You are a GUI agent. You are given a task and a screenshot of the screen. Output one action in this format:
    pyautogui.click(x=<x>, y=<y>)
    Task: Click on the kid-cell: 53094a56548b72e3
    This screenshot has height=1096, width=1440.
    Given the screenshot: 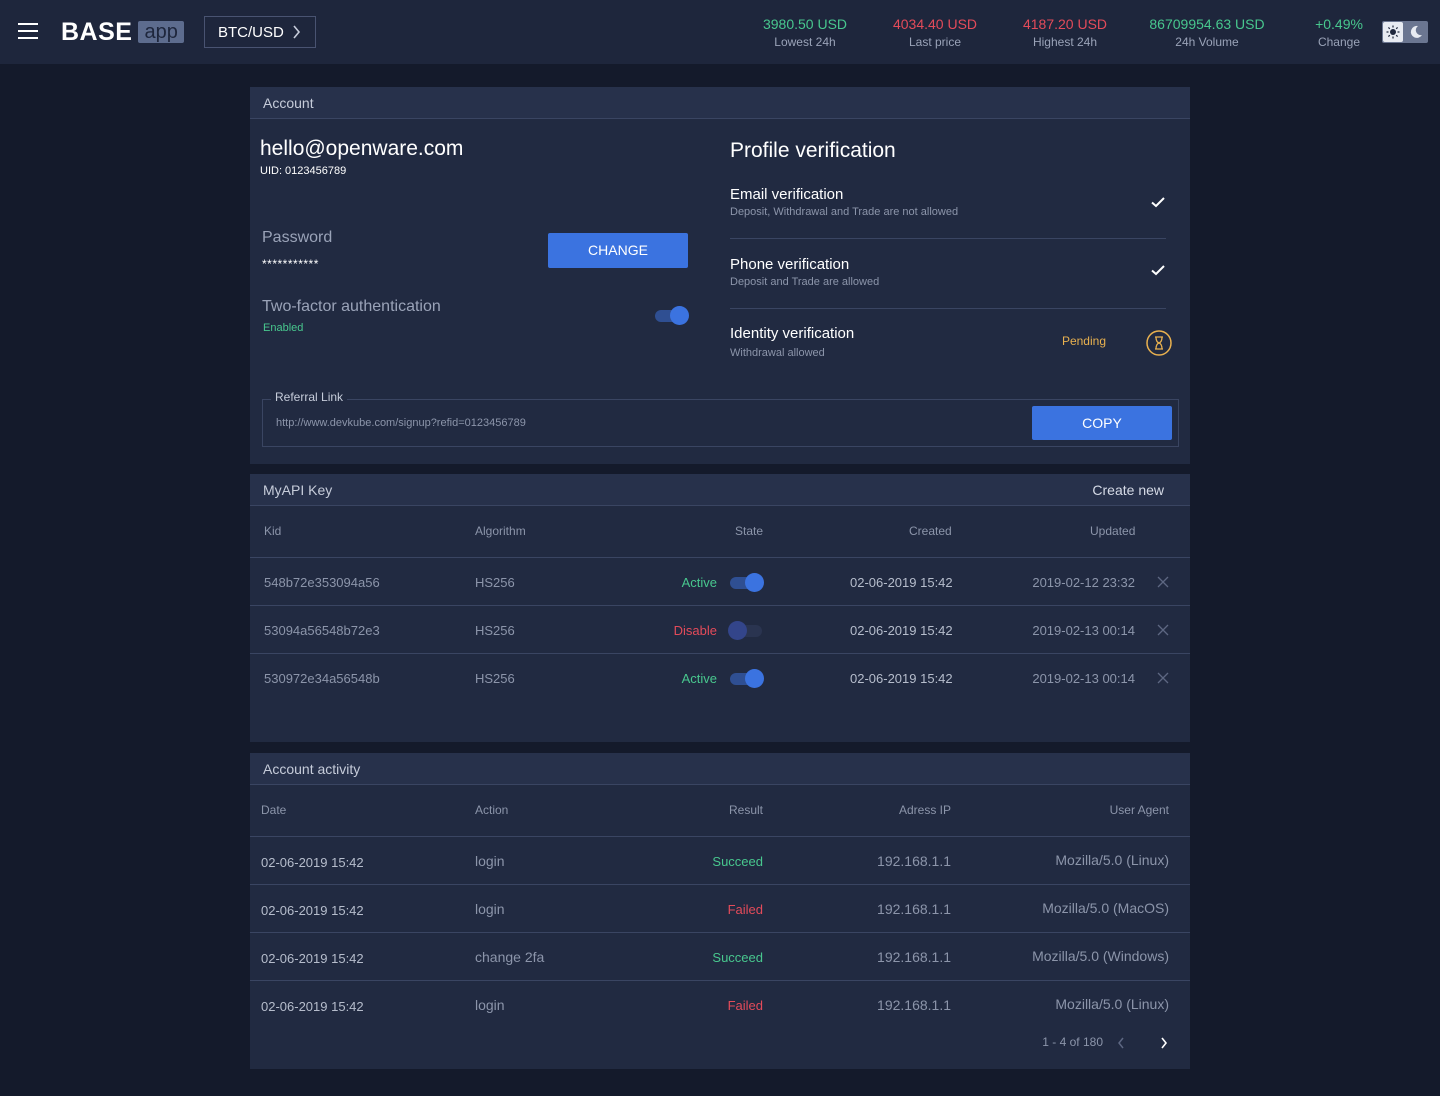 What is the action you would take?
    pyautogui.click(x=322, y=630)
    